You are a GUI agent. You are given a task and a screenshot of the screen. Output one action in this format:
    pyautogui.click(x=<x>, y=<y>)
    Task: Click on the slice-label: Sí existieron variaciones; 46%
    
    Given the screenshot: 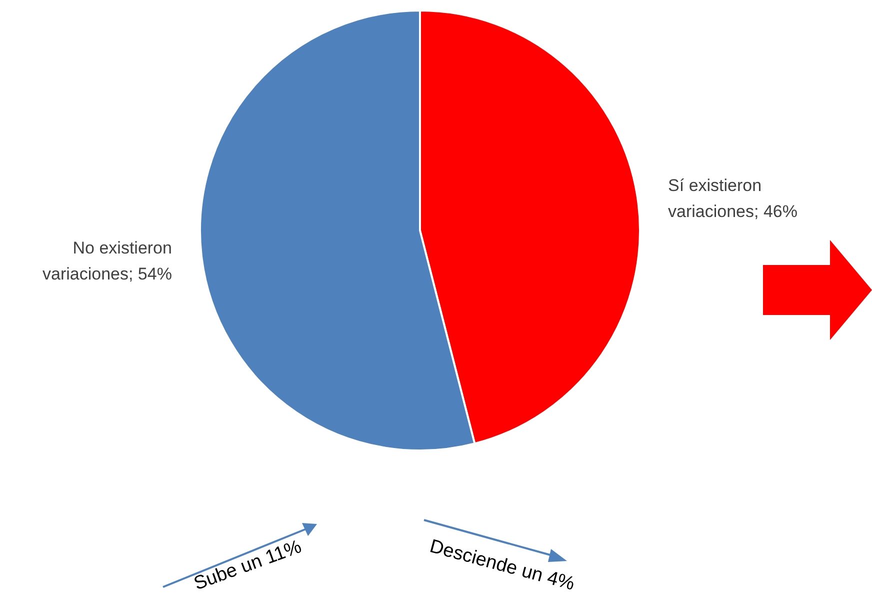 What is the action you would take?
    pyautogui.click(x=733, y=198)
    